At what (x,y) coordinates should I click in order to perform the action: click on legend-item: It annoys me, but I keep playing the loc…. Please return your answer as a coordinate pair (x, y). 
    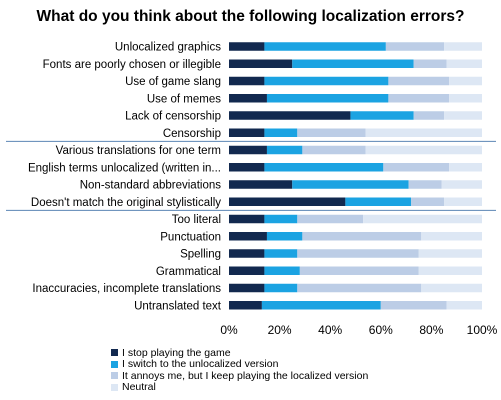
    Looking at the image, I should click on (239, 376).